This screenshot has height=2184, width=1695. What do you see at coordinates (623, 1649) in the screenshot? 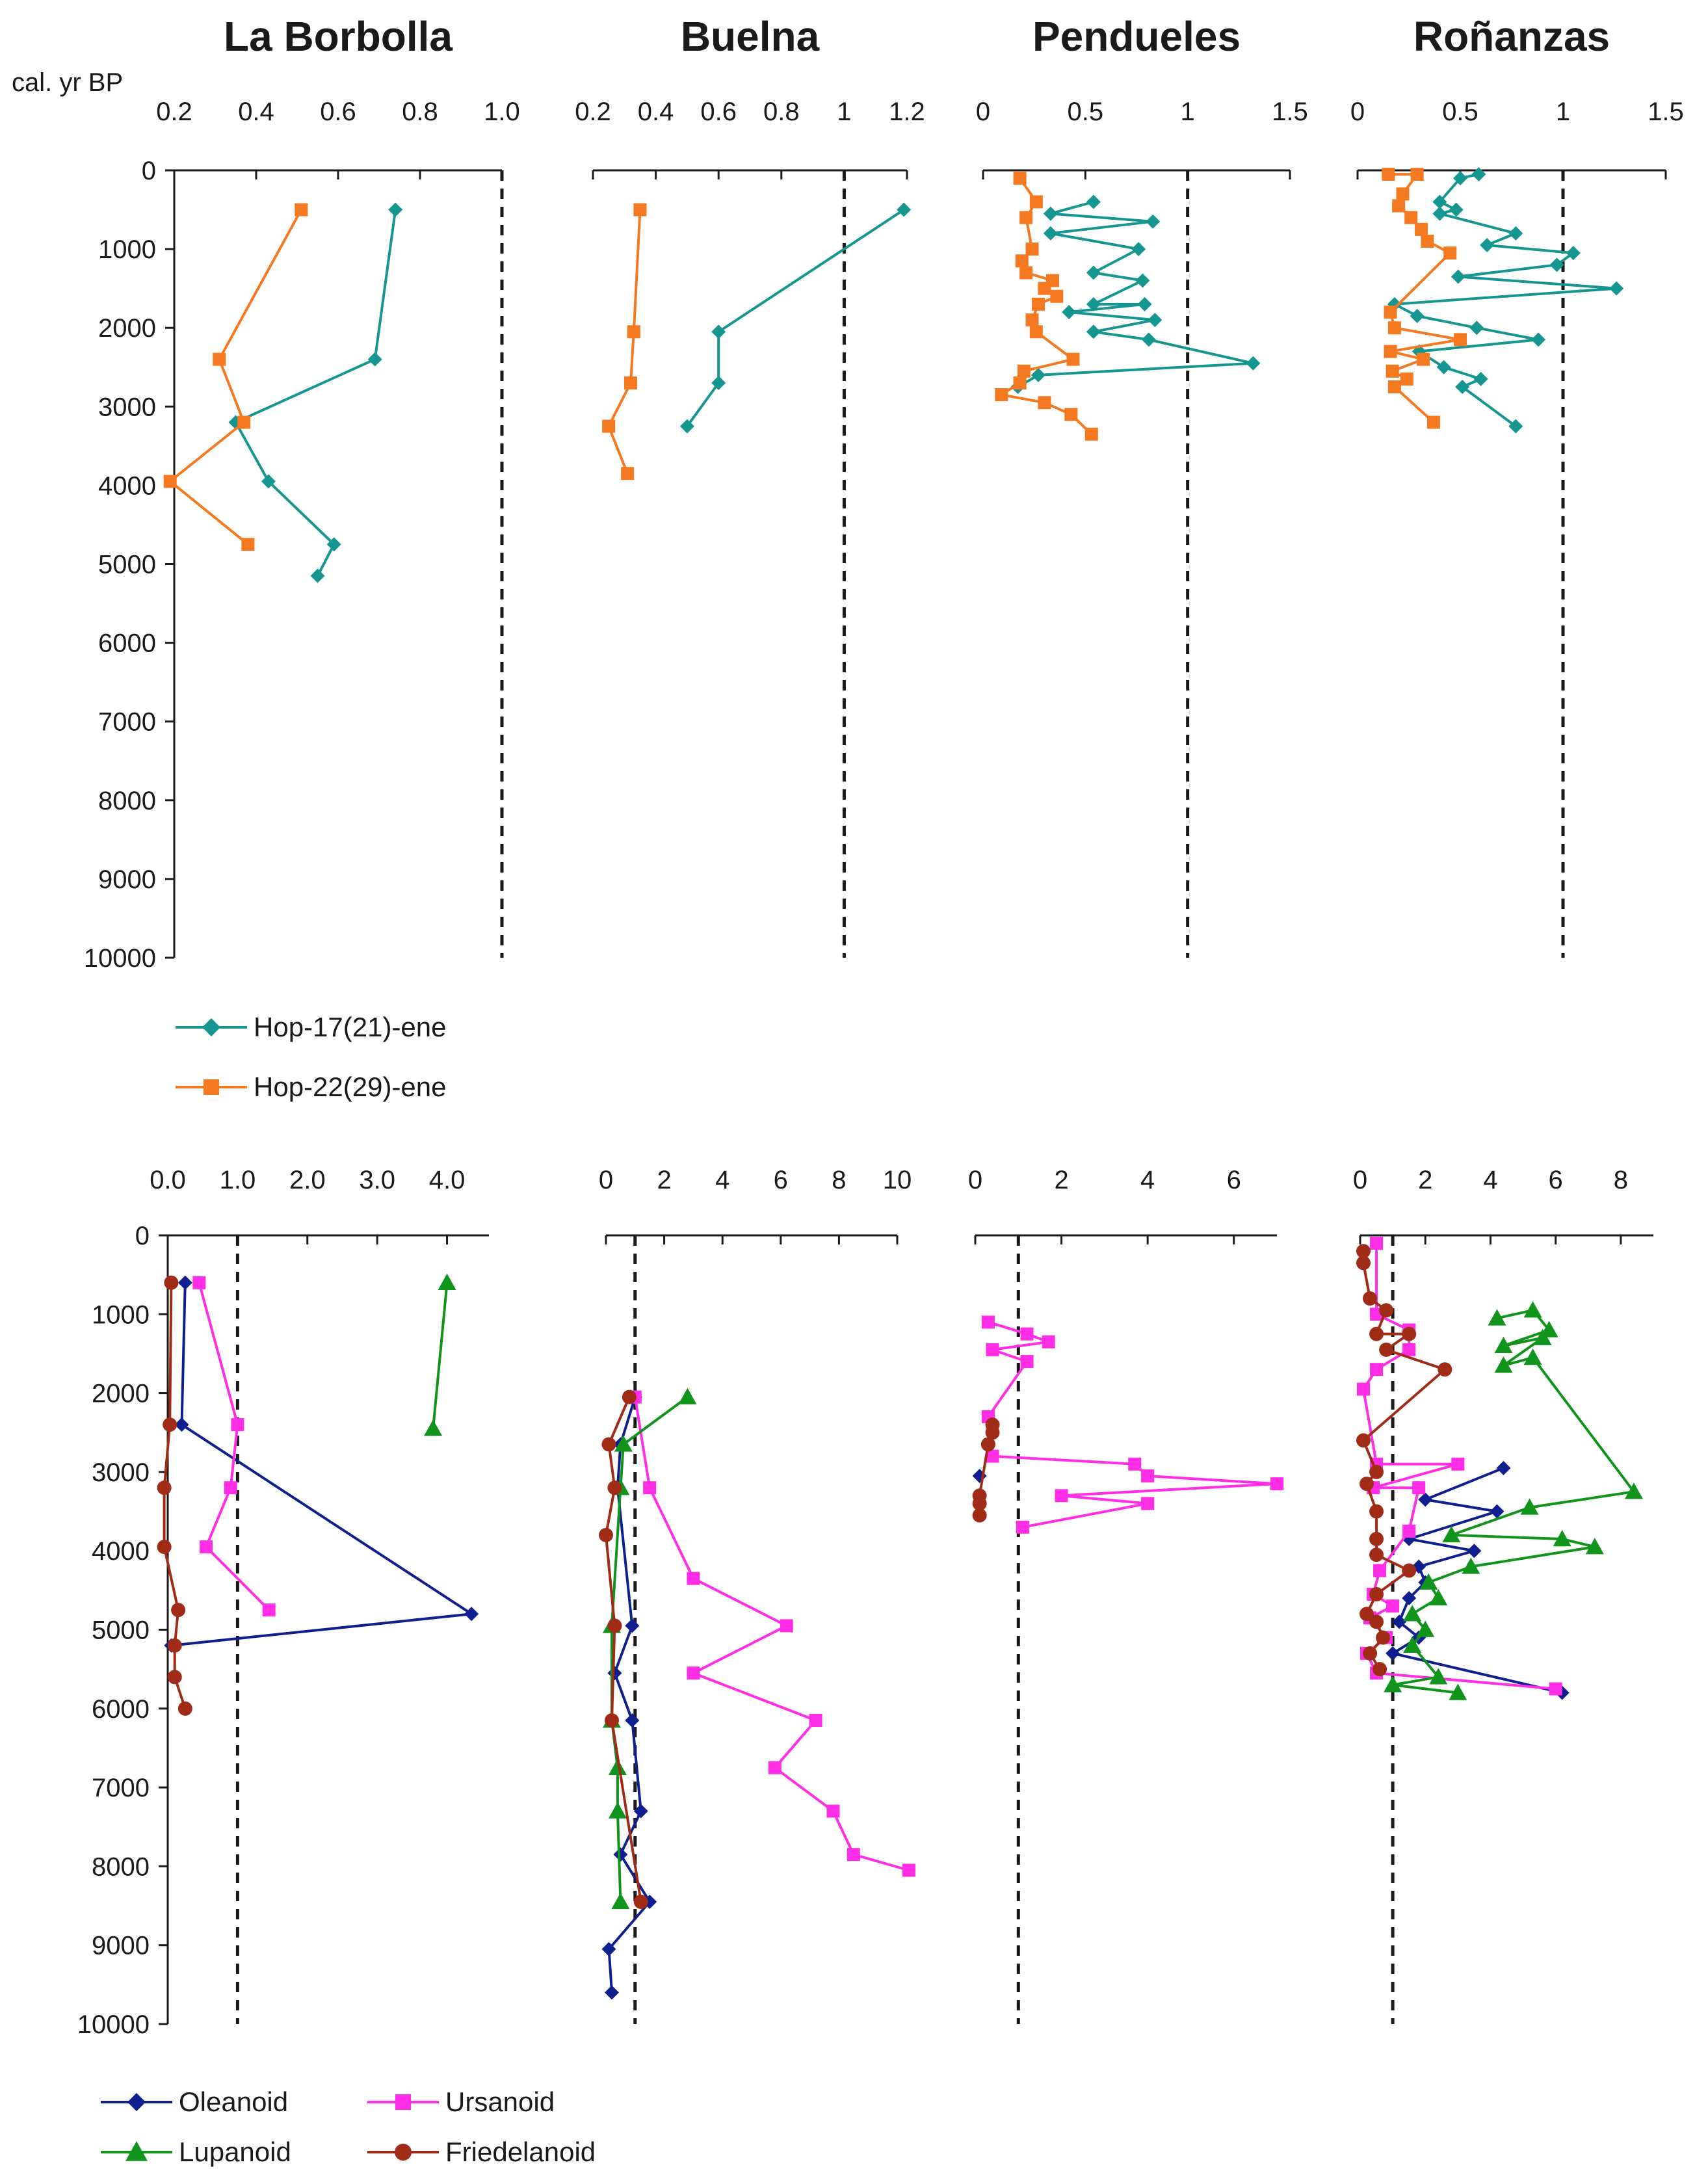
I see `series-friedelanoid` at bounding box center [623, 1649].